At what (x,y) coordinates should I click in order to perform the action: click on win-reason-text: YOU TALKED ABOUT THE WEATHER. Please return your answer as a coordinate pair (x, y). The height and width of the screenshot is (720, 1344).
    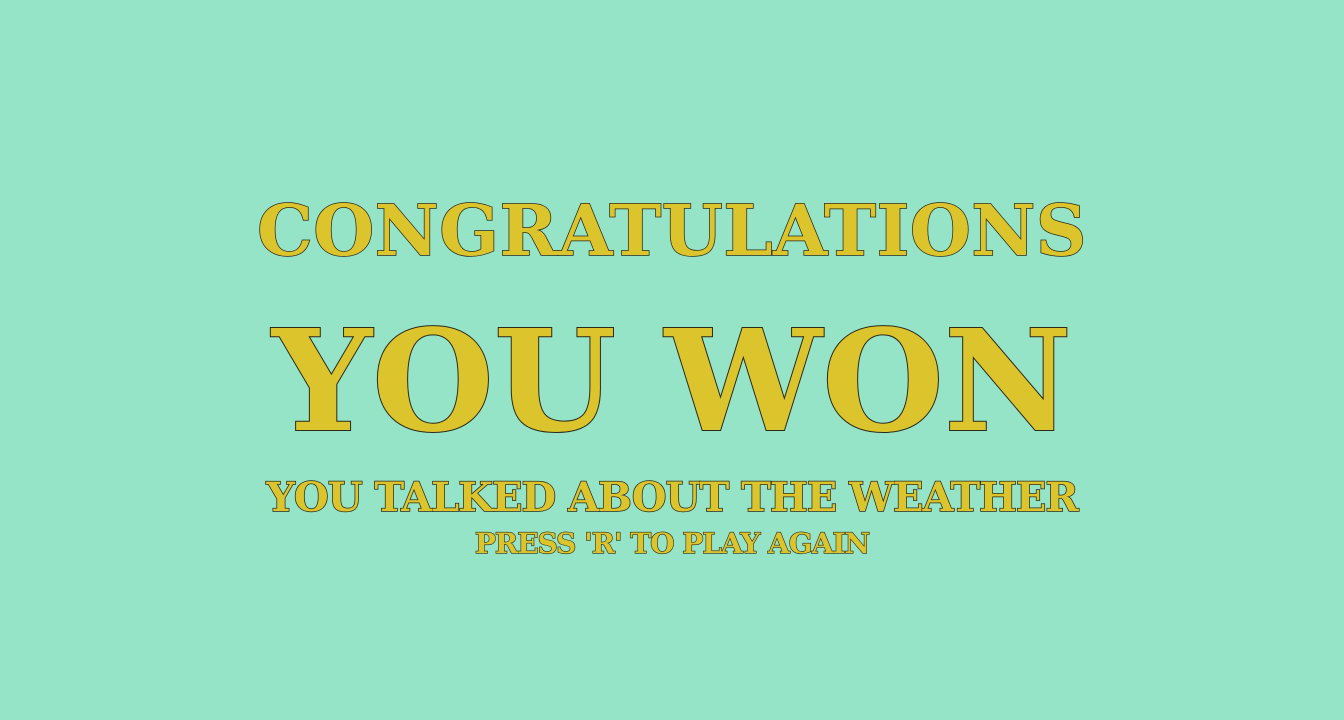
    Looking at the image, I should click on (673, 497).